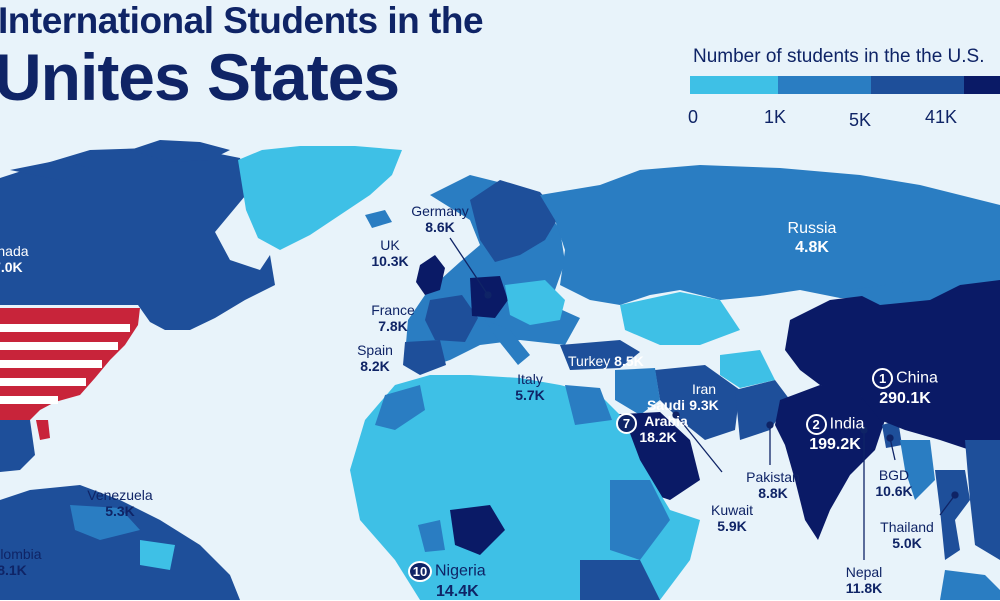  I want to click on legend-tick-3: 41K, so click(941, 117).